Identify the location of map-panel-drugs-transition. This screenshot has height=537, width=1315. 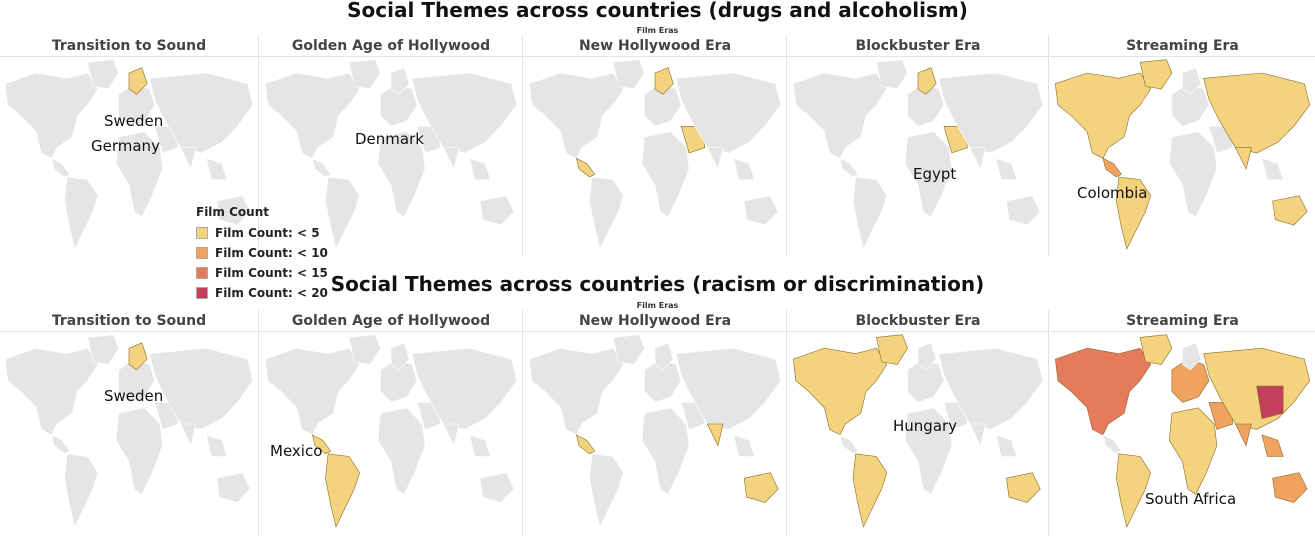
(129, 157).